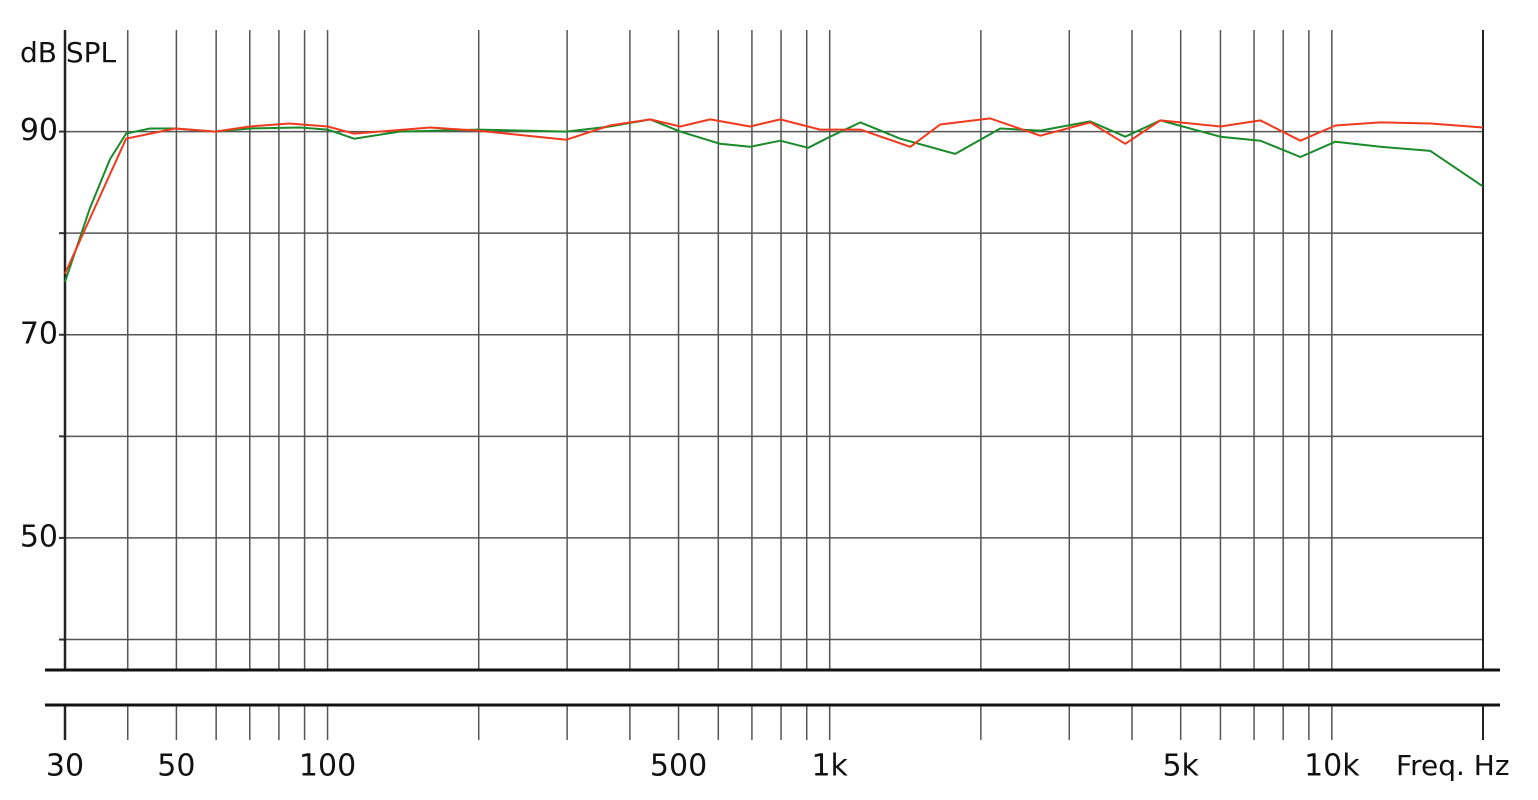  I want to click on x-tick-label: 1k, so click(829, 766).